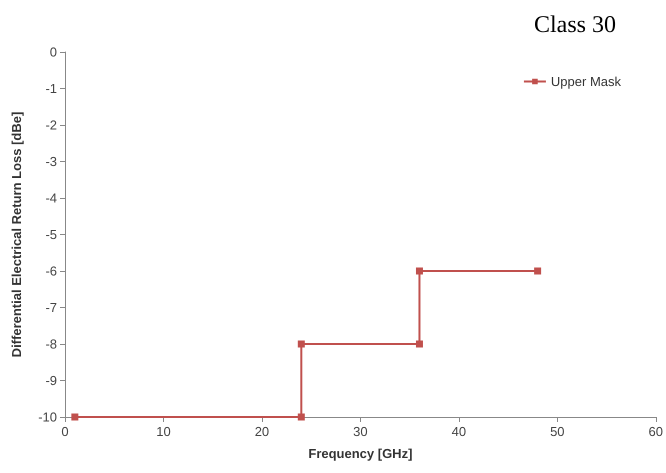  What do you see at coordinates (53, 52) in the screenshot?
I see `y-tick-label: 0` at bounding box center [53, 52].